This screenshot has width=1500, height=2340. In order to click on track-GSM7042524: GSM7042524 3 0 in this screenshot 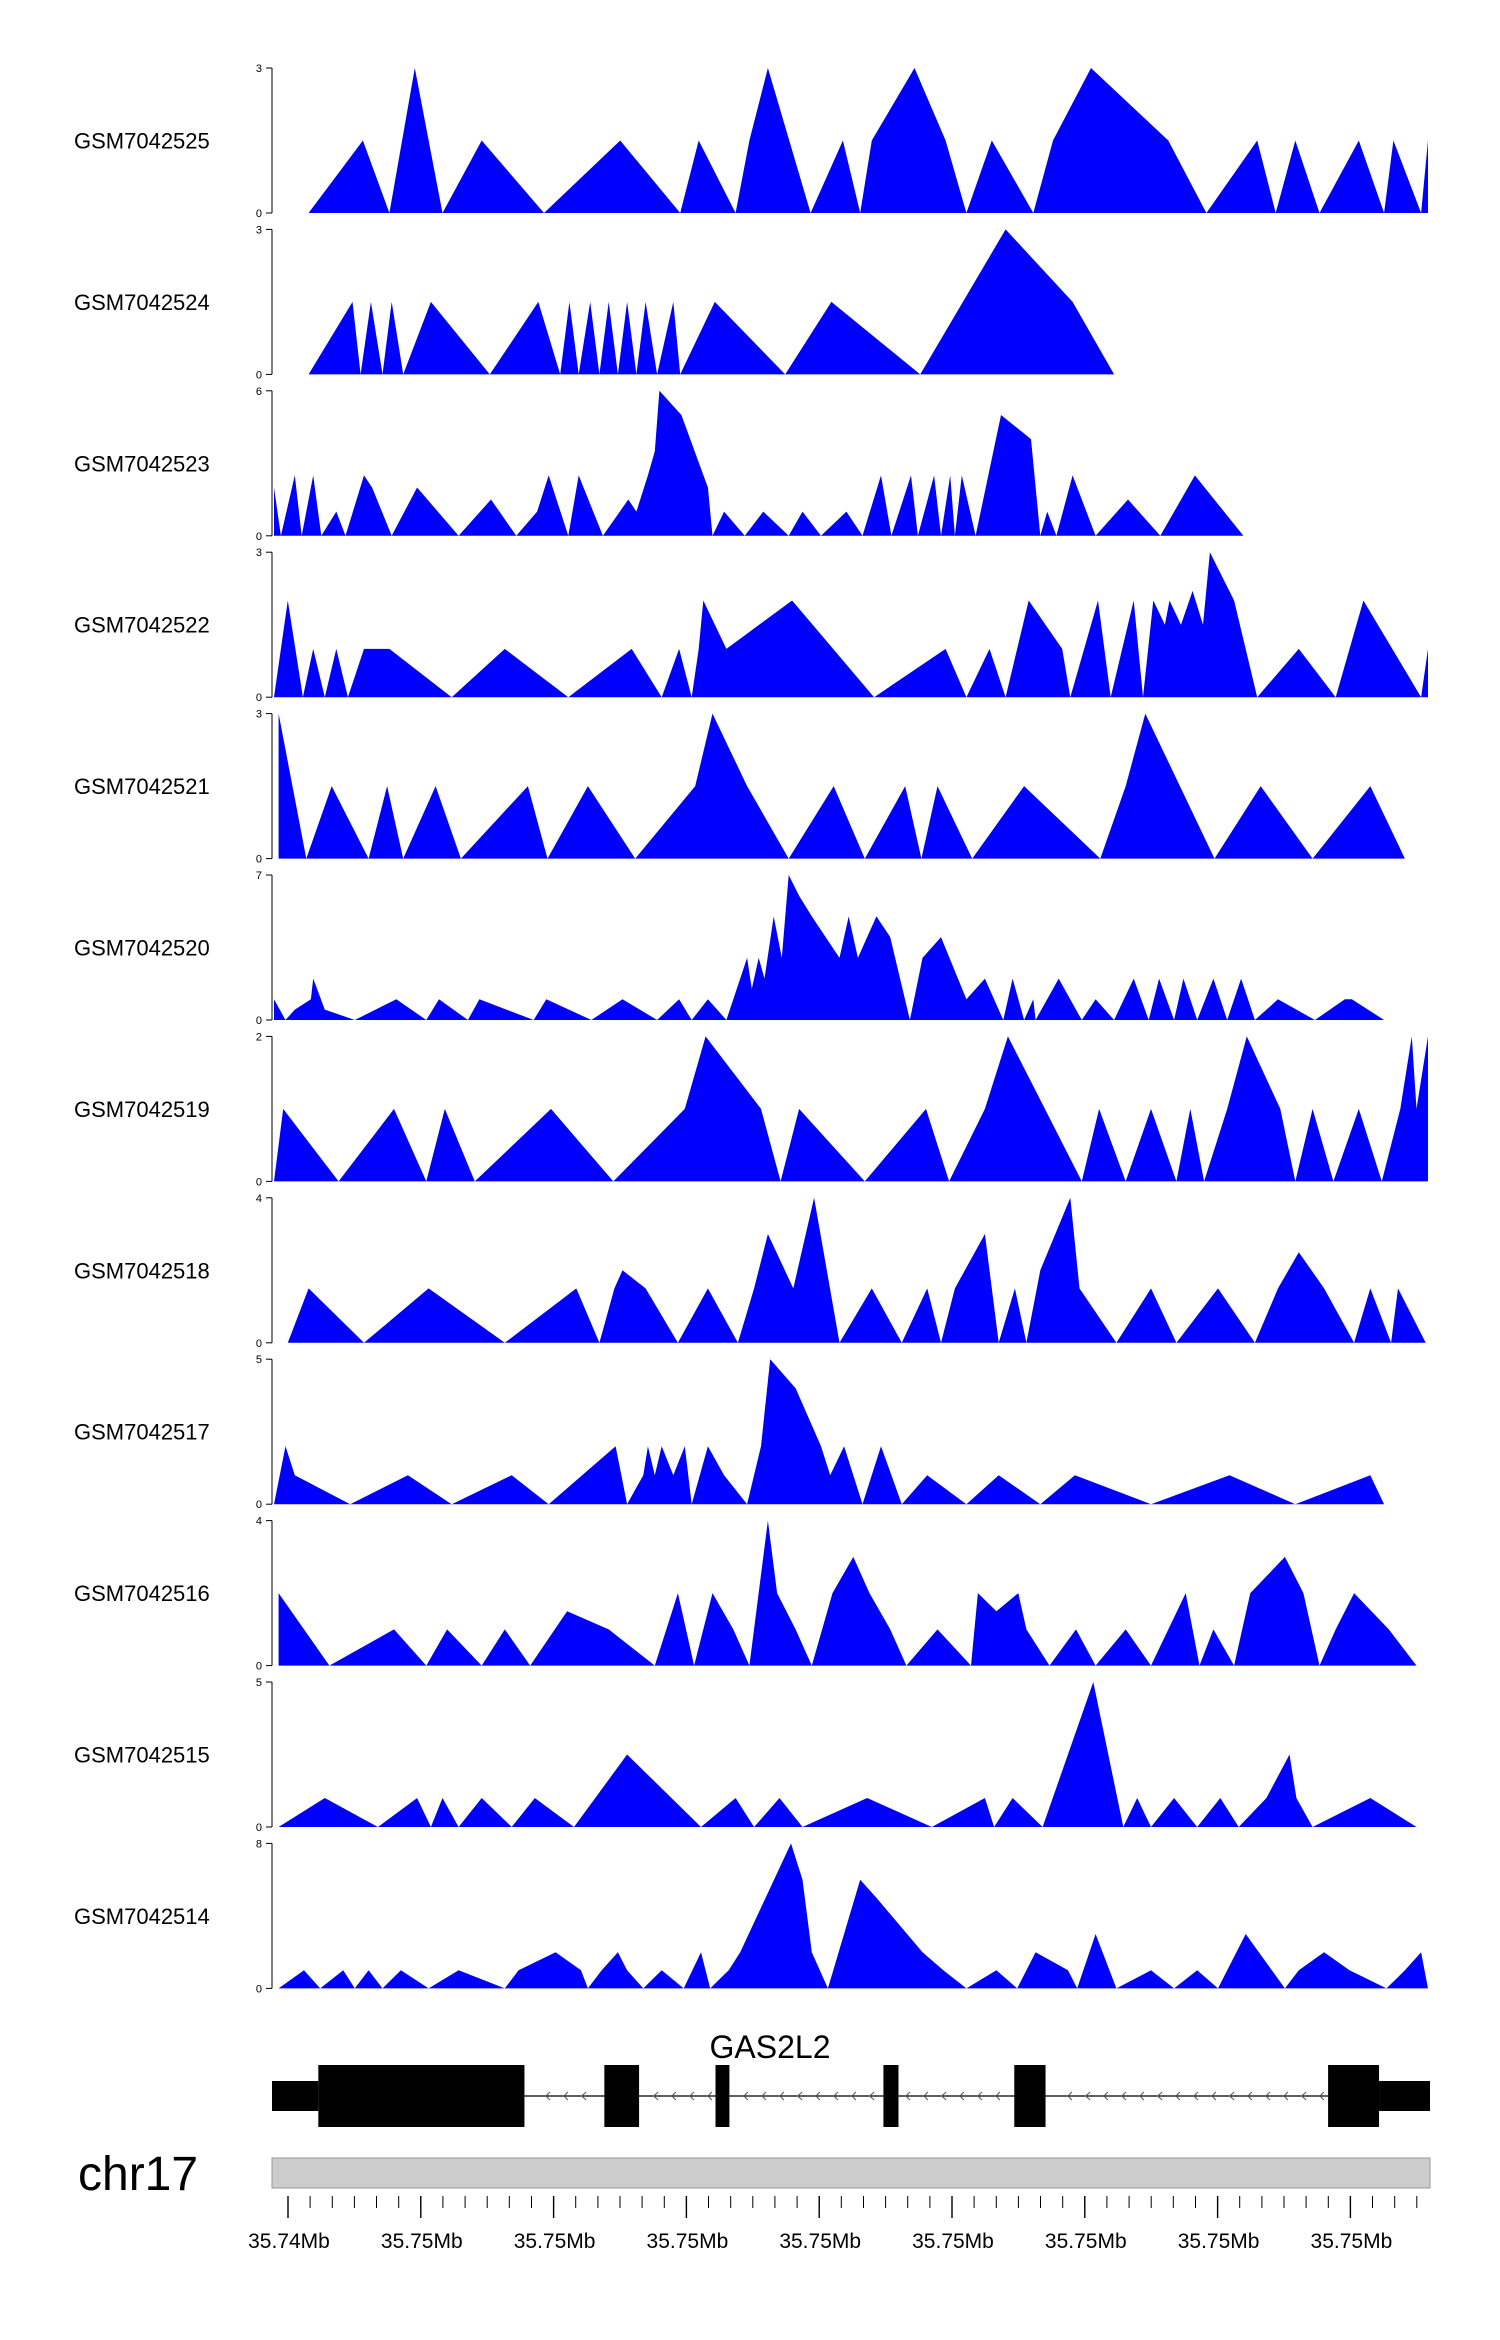, I will do `click(648, 302)`.